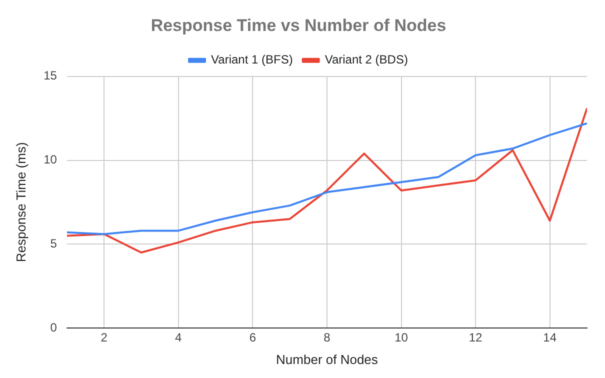 This screenshot has width=605, height=378. What do you see at coordinates (104, 337) in the screenshot?
I see `x-tick-label: 2` at bounding box center [104, 337].